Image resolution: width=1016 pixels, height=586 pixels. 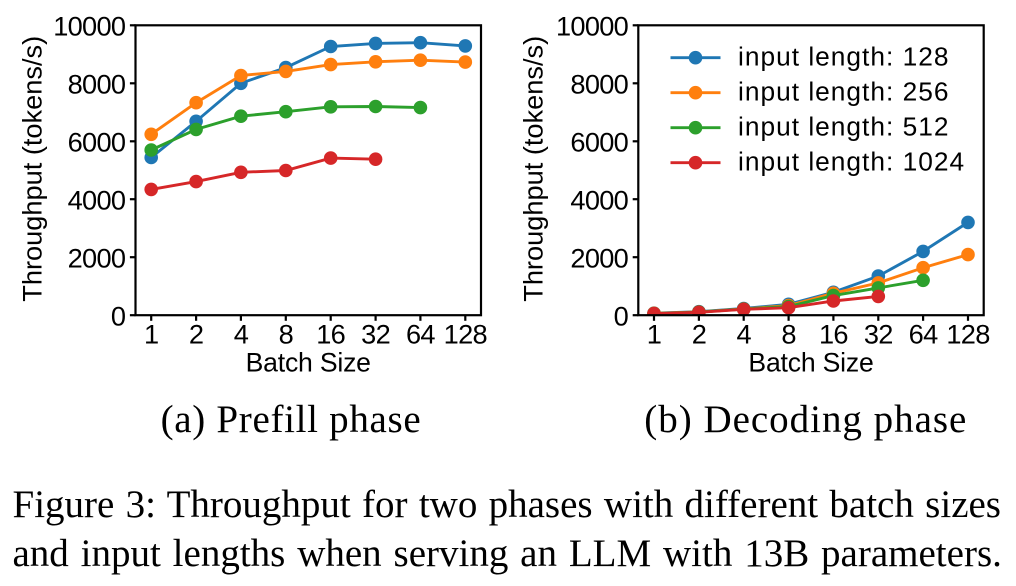 What do you see at coordinates (843, 127) in the screenshot?
I see `svg-text: input length: 512` at bounding box center [843, 127].